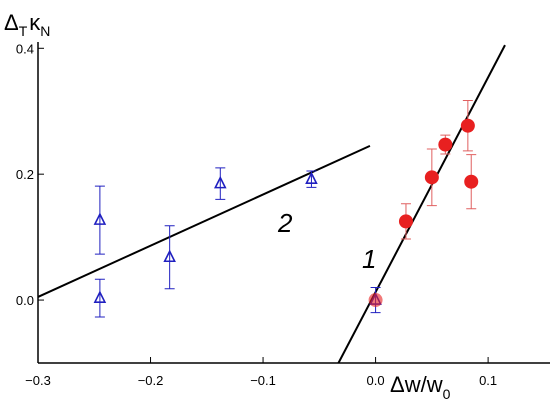 The image size is (550, 414). I want to click on x-tick-label: −0.2, so click(151, 380).